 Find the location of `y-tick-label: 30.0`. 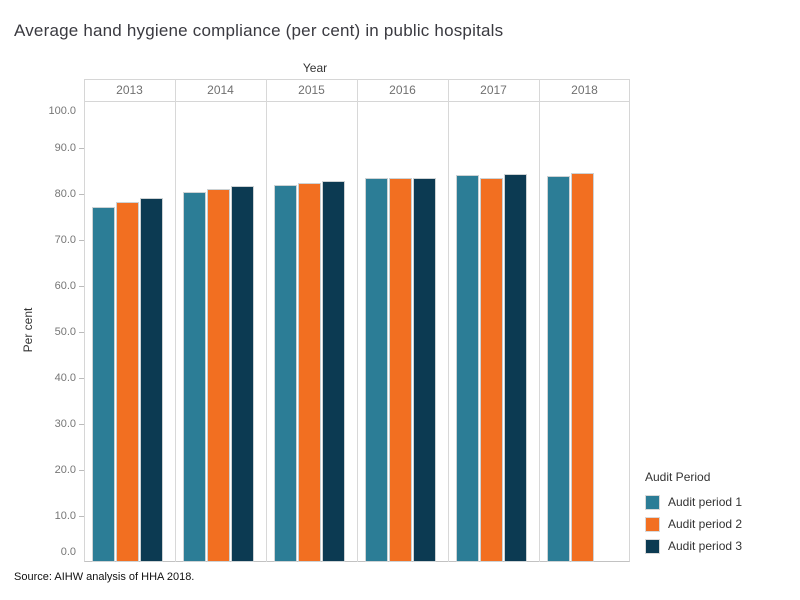

y-tick-label: 30.0 is located at coordinates (65, 424).